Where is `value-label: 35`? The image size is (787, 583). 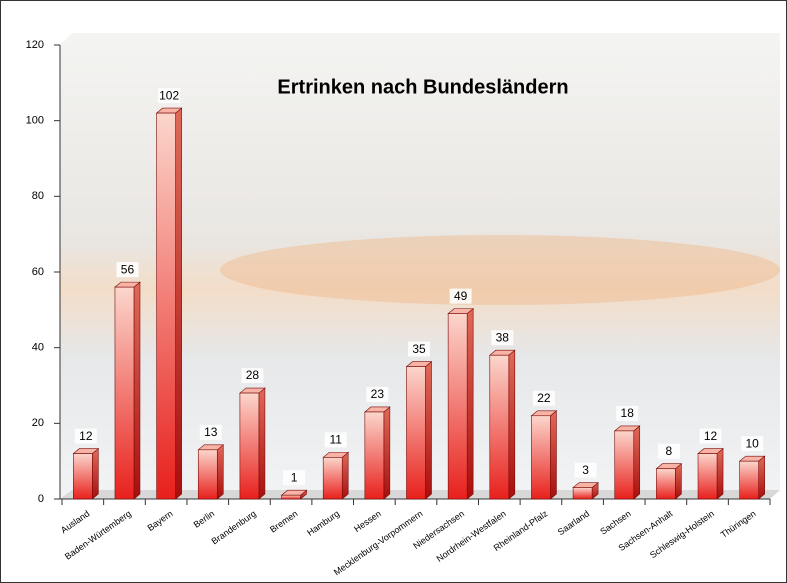
value-label: 35 is located at coordinates (419, 349).